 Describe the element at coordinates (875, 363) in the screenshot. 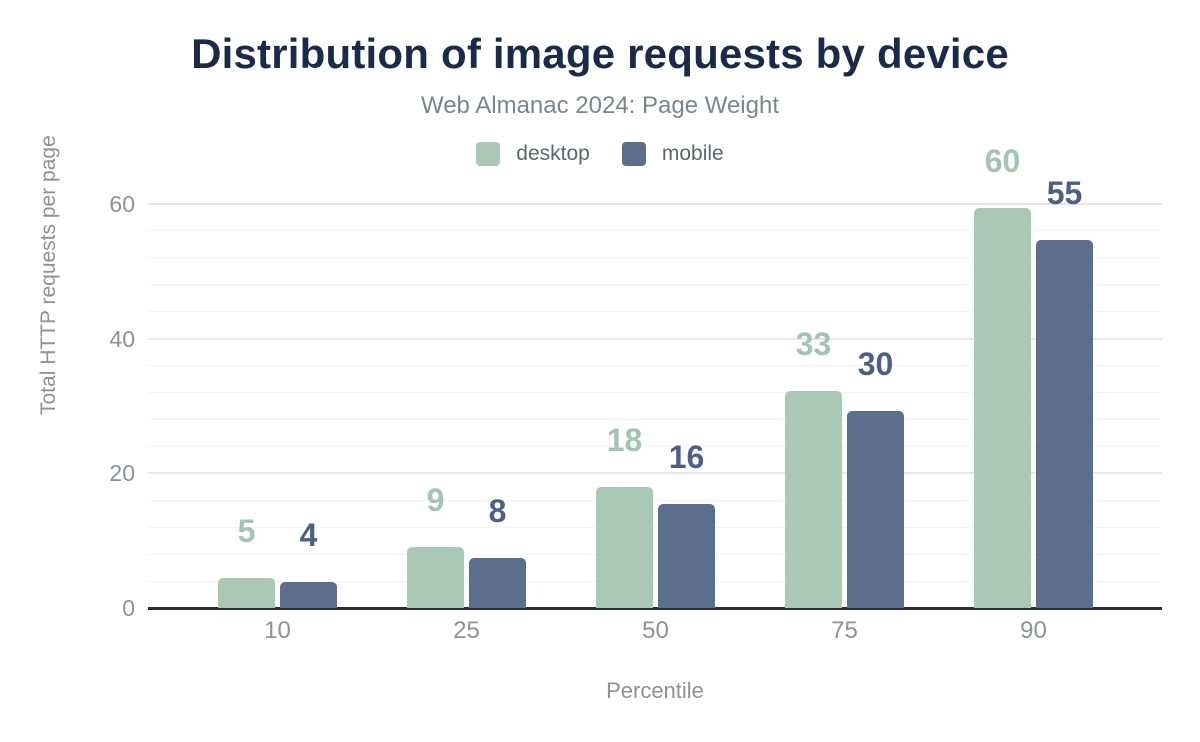

I see `bar-value-mobile-p75: 30` at that location.